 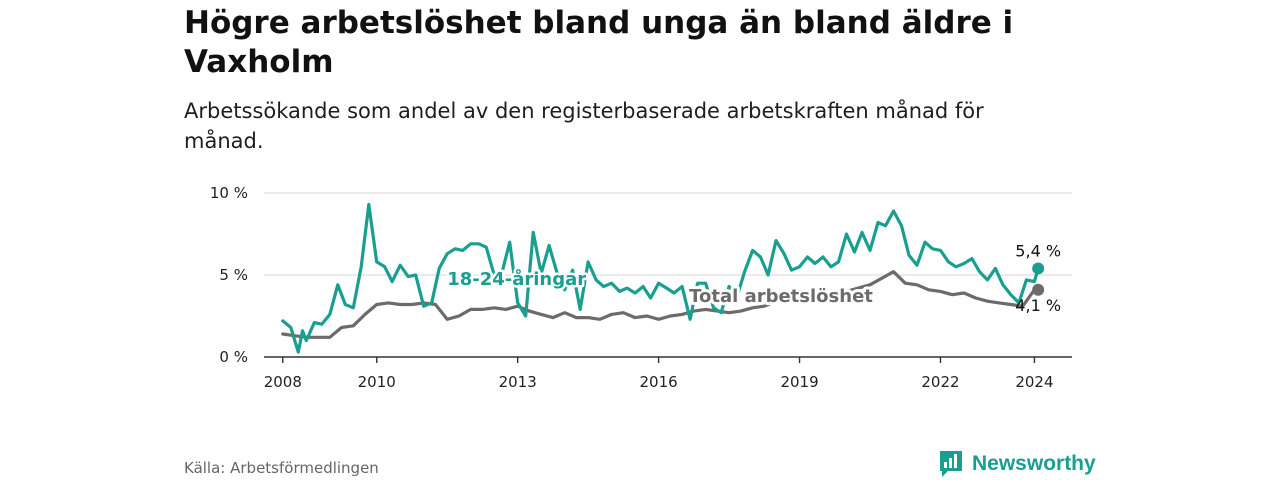 I want to click on end-label-total: 4,1 %, so click(x=1038, y=305).